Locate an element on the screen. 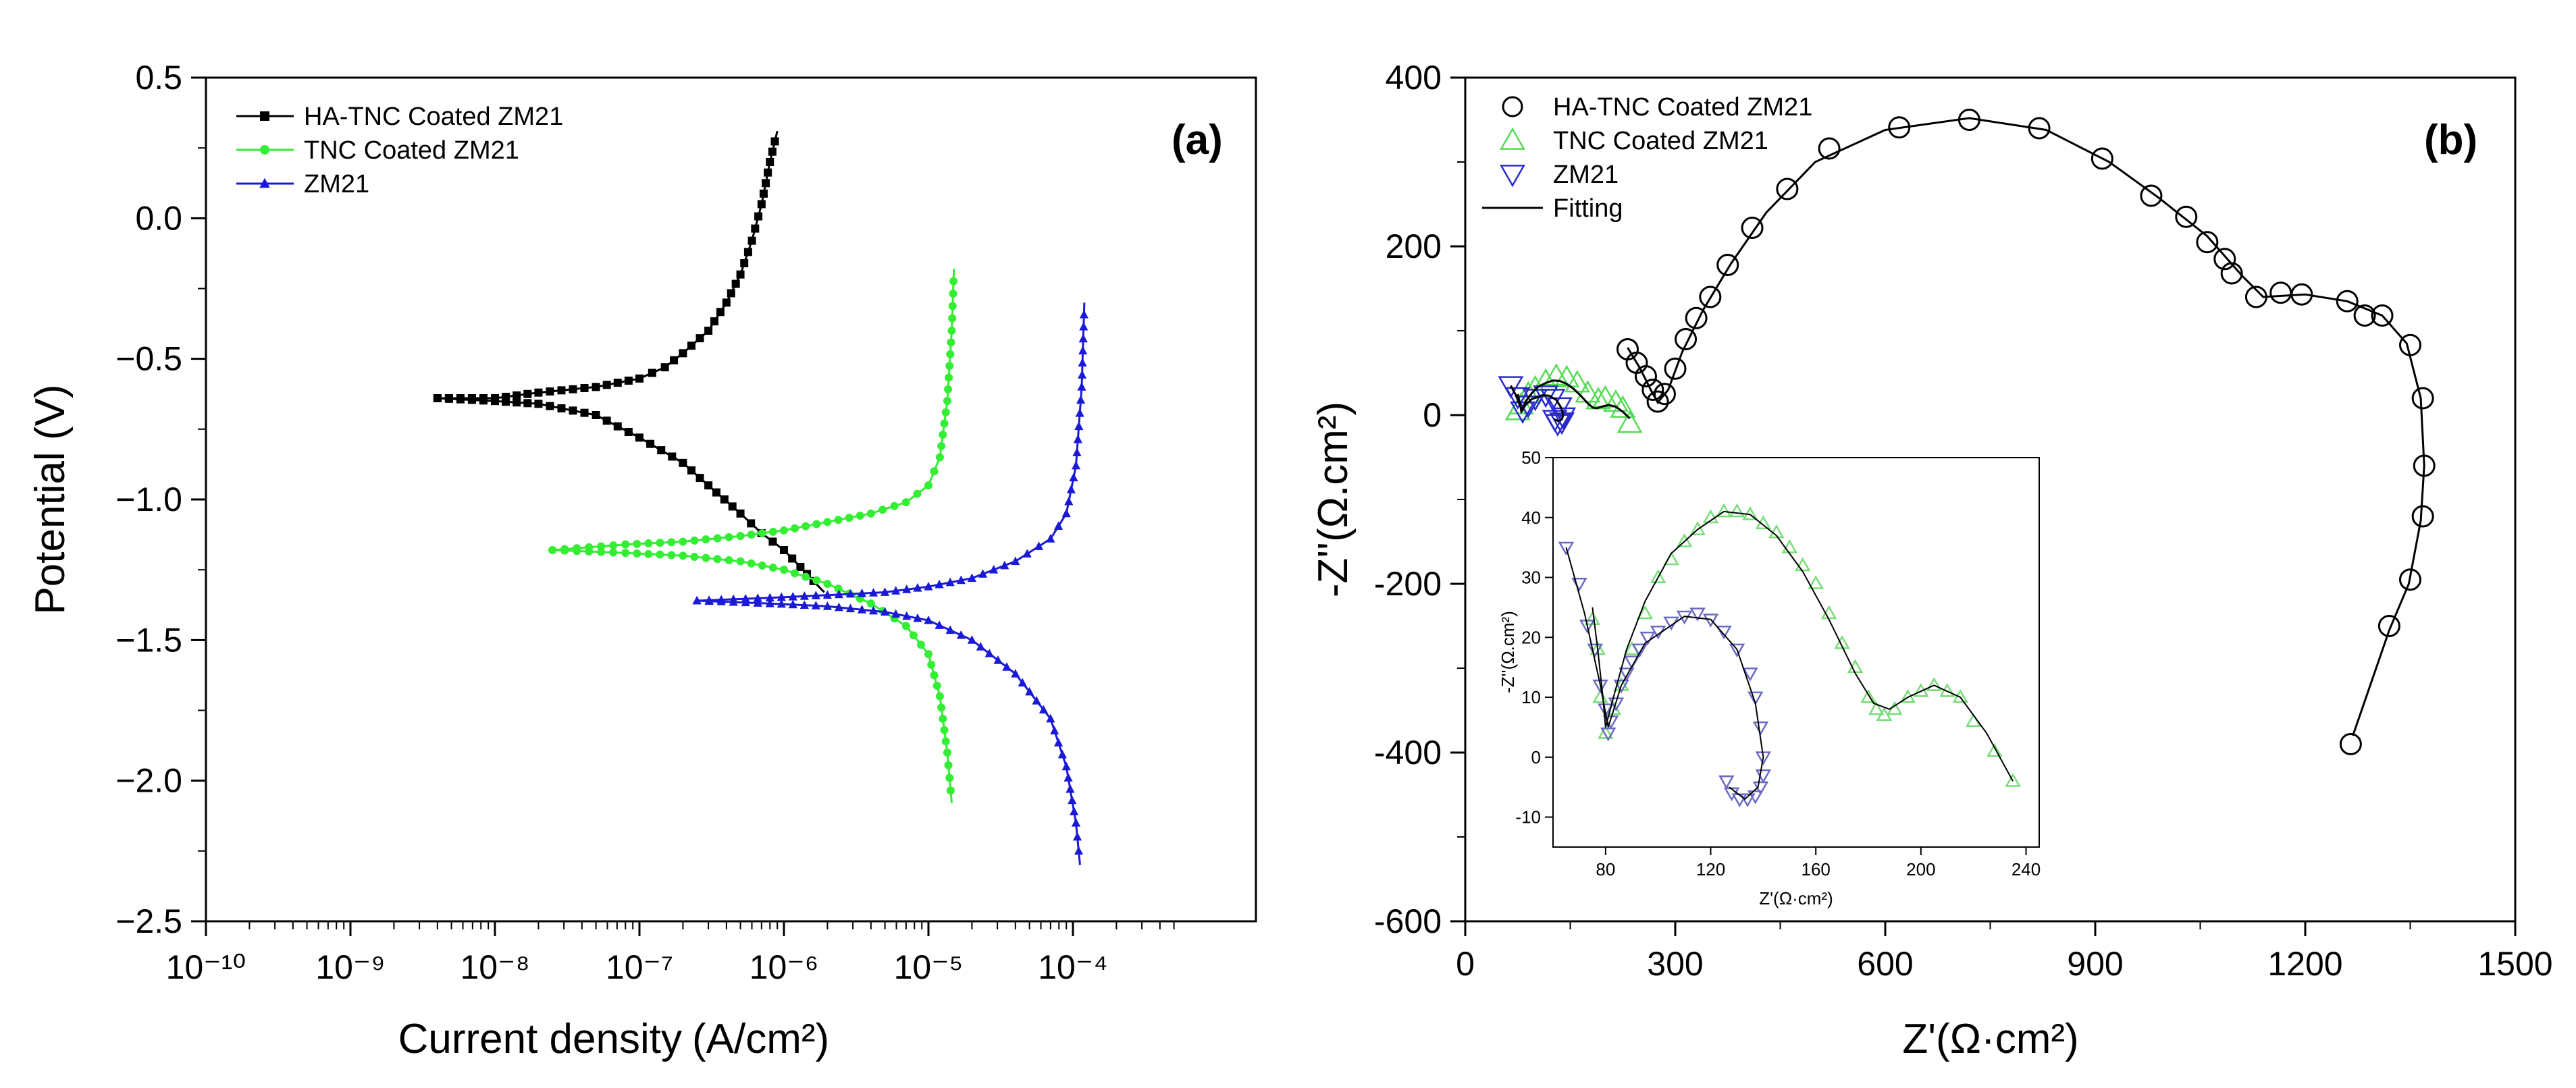 The image size is (2576, 1088). inset-x-tick-label: 160 is located at coordinates (1815, 869).